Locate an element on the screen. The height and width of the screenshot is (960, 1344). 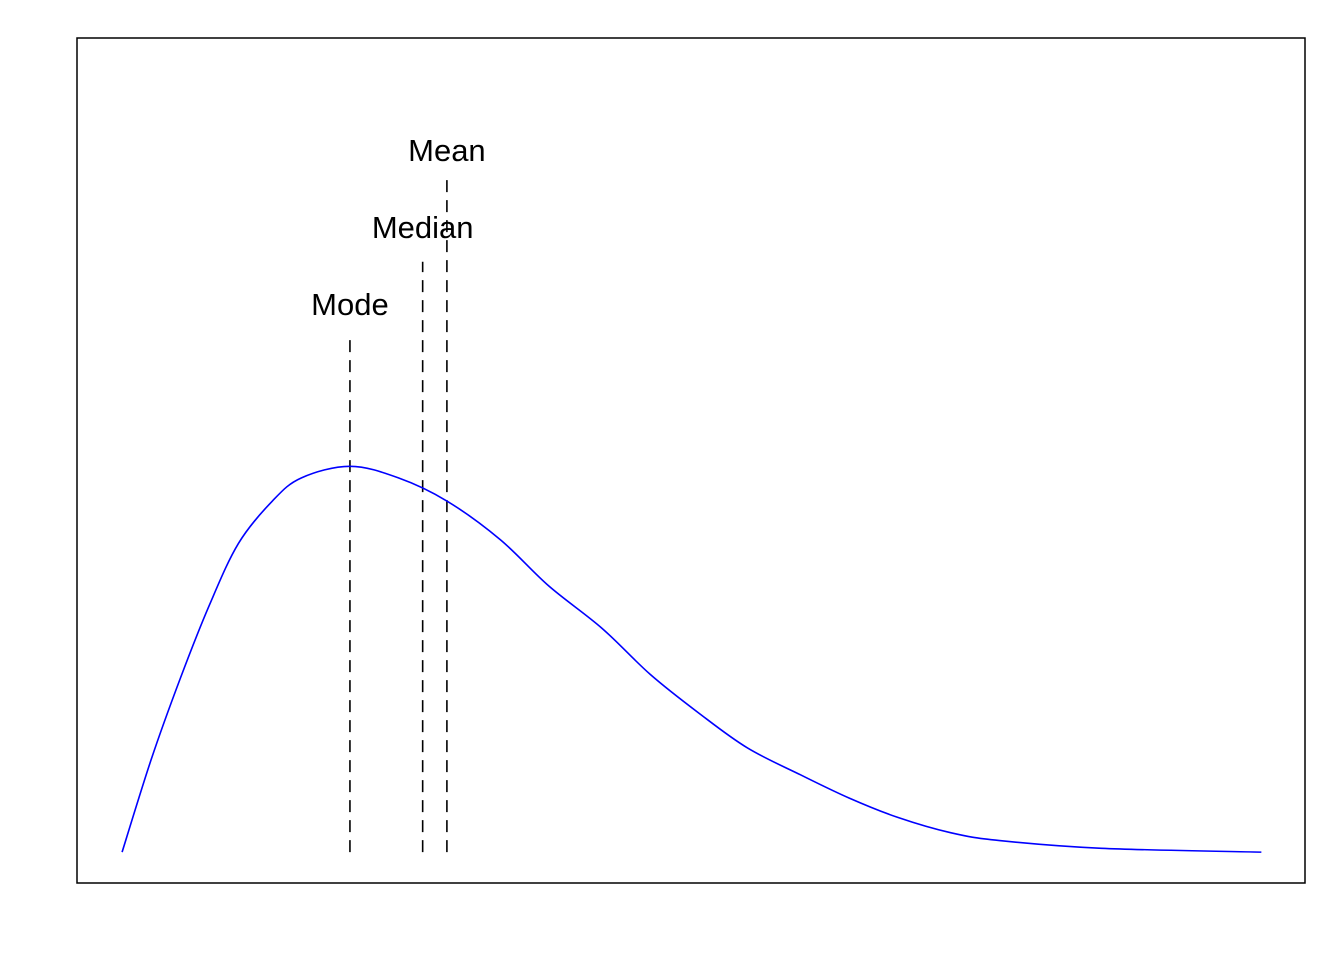
annotation-label-mode: Mode is located at coordinates (350, 304).